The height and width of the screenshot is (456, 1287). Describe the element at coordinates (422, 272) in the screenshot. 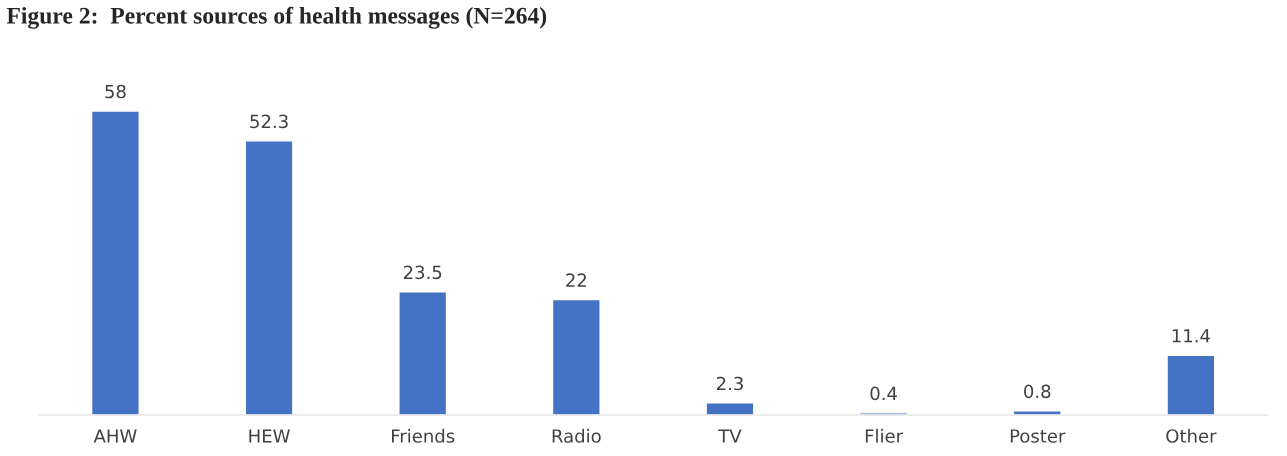

I see `data-label: 23.5` at that location.